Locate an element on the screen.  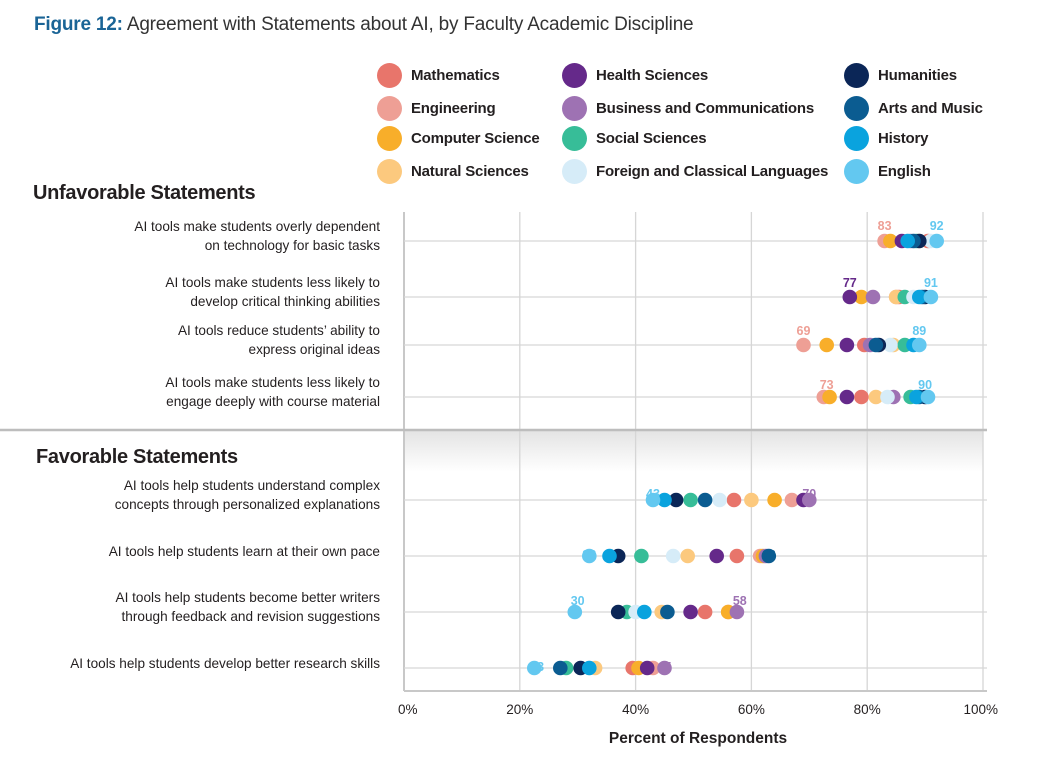
section-shading is located at coordinates (693, 451).